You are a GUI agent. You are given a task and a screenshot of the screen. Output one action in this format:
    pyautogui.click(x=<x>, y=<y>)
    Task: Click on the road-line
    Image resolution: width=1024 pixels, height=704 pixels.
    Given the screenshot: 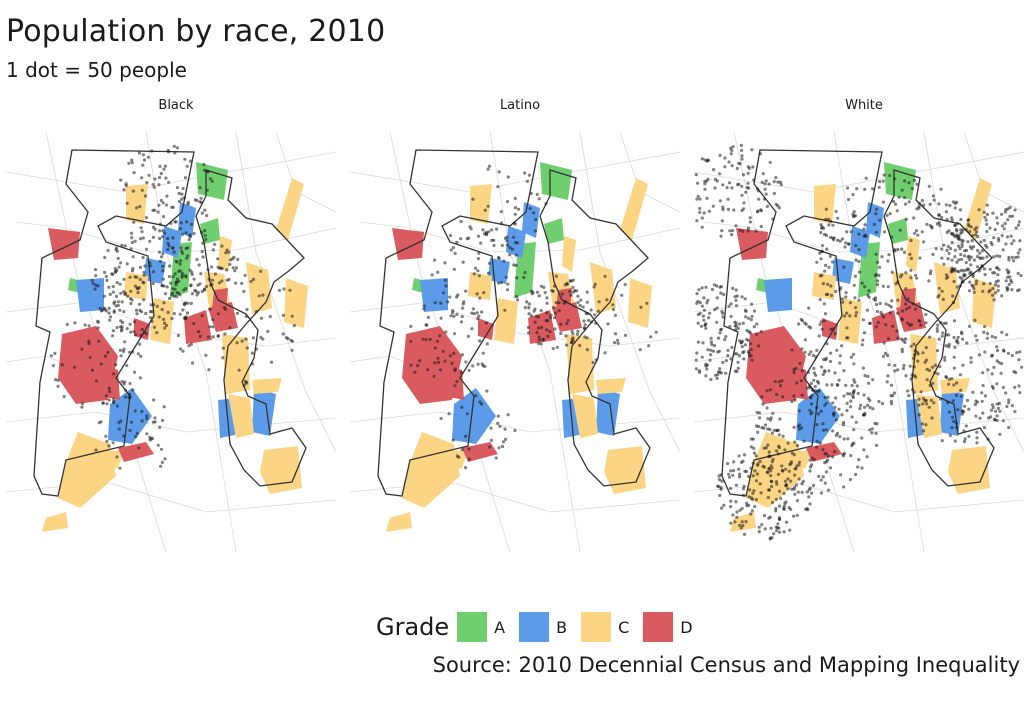 What is the action you would take?
    pyautogui.click(x=305, y=172)
    